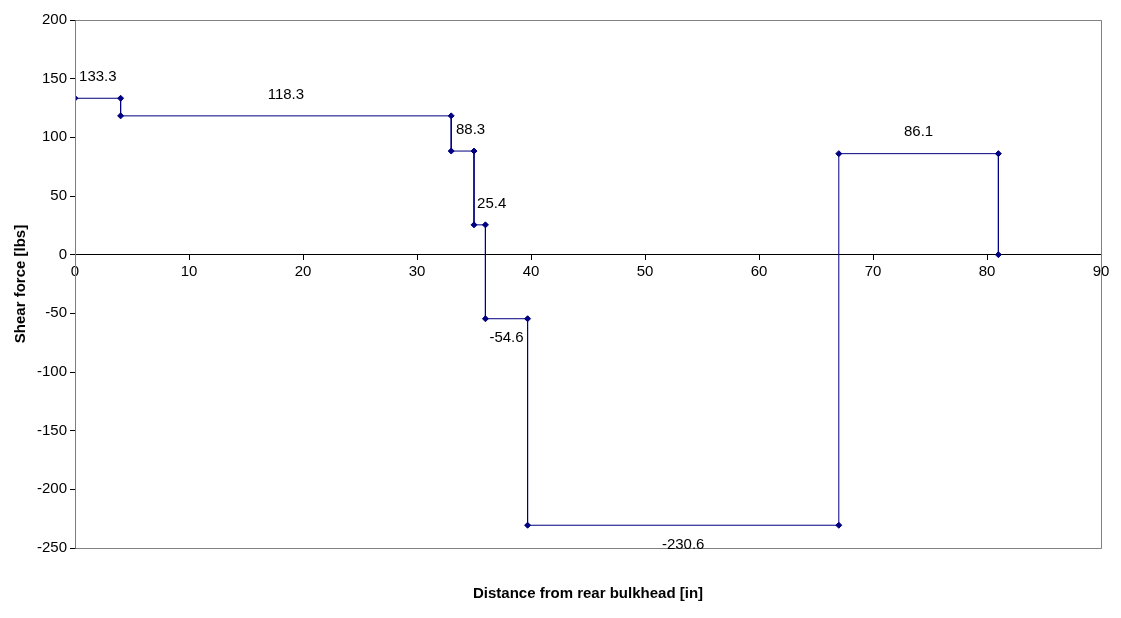 Image resolution: width=1121 pixels, height=618 pixels. I want to click on x-tick-label: 60, so click(759, 270).